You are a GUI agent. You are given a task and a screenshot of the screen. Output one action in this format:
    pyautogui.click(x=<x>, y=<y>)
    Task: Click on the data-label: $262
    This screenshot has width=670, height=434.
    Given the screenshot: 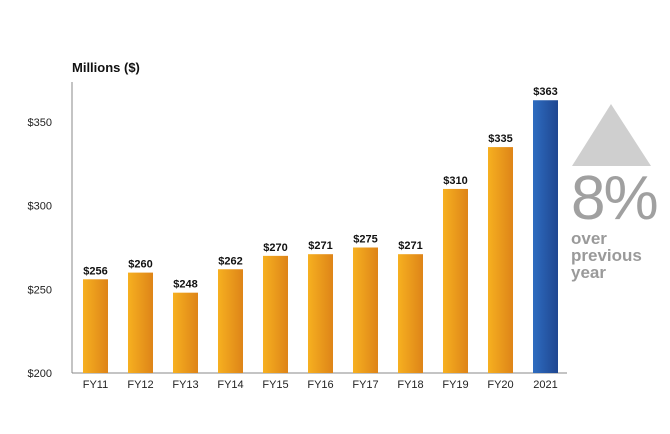 What is the action you would take?
    pyautogui.click(x=230, y=261)
    